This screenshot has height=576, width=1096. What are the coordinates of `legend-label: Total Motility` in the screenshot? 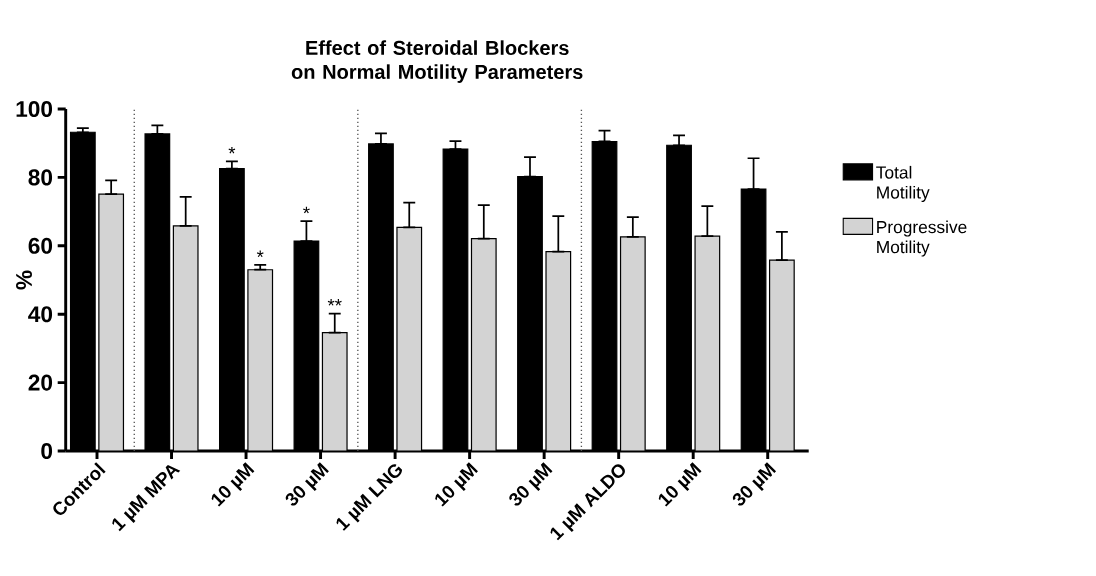 It's located at (903, 184).